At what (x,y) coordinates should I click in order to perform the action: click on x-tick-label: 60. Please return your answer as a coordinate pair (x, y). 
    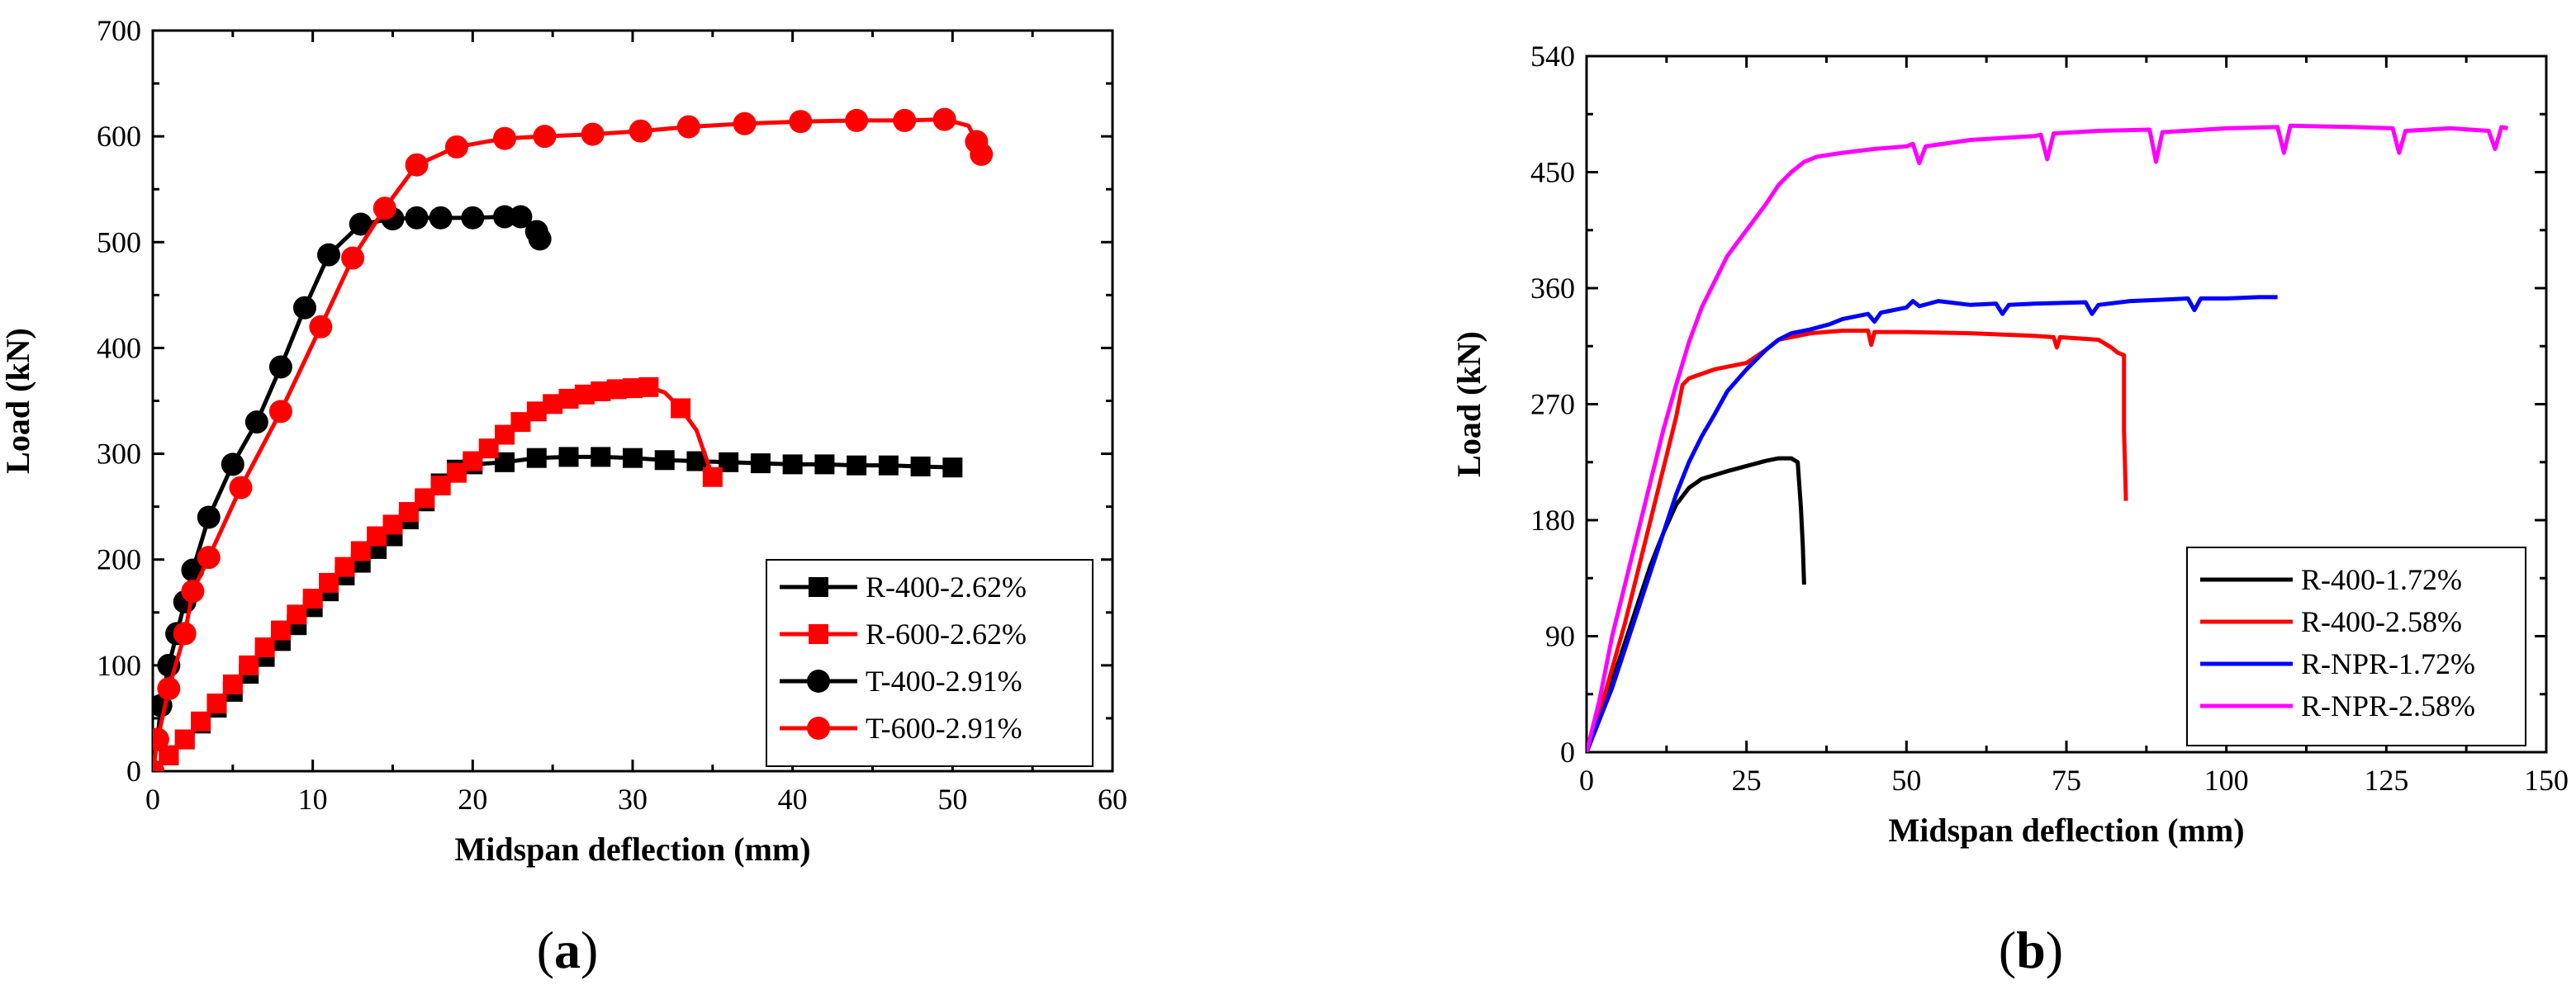
    Looking at the image, I should click on (1112, 799).